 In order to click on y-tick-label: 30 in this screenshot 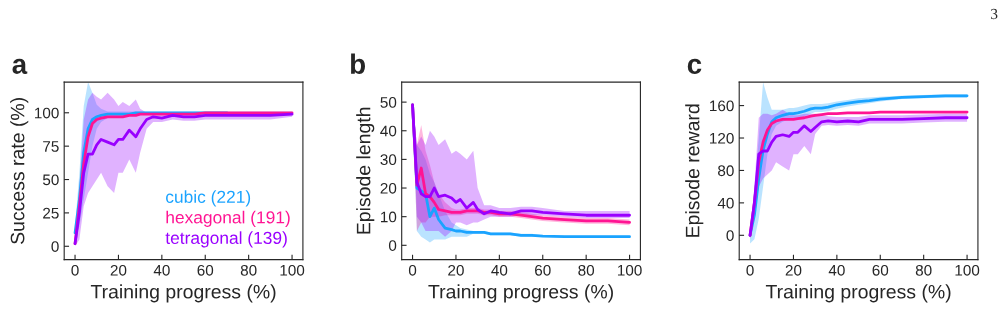, I will do `click(388, 160)`.